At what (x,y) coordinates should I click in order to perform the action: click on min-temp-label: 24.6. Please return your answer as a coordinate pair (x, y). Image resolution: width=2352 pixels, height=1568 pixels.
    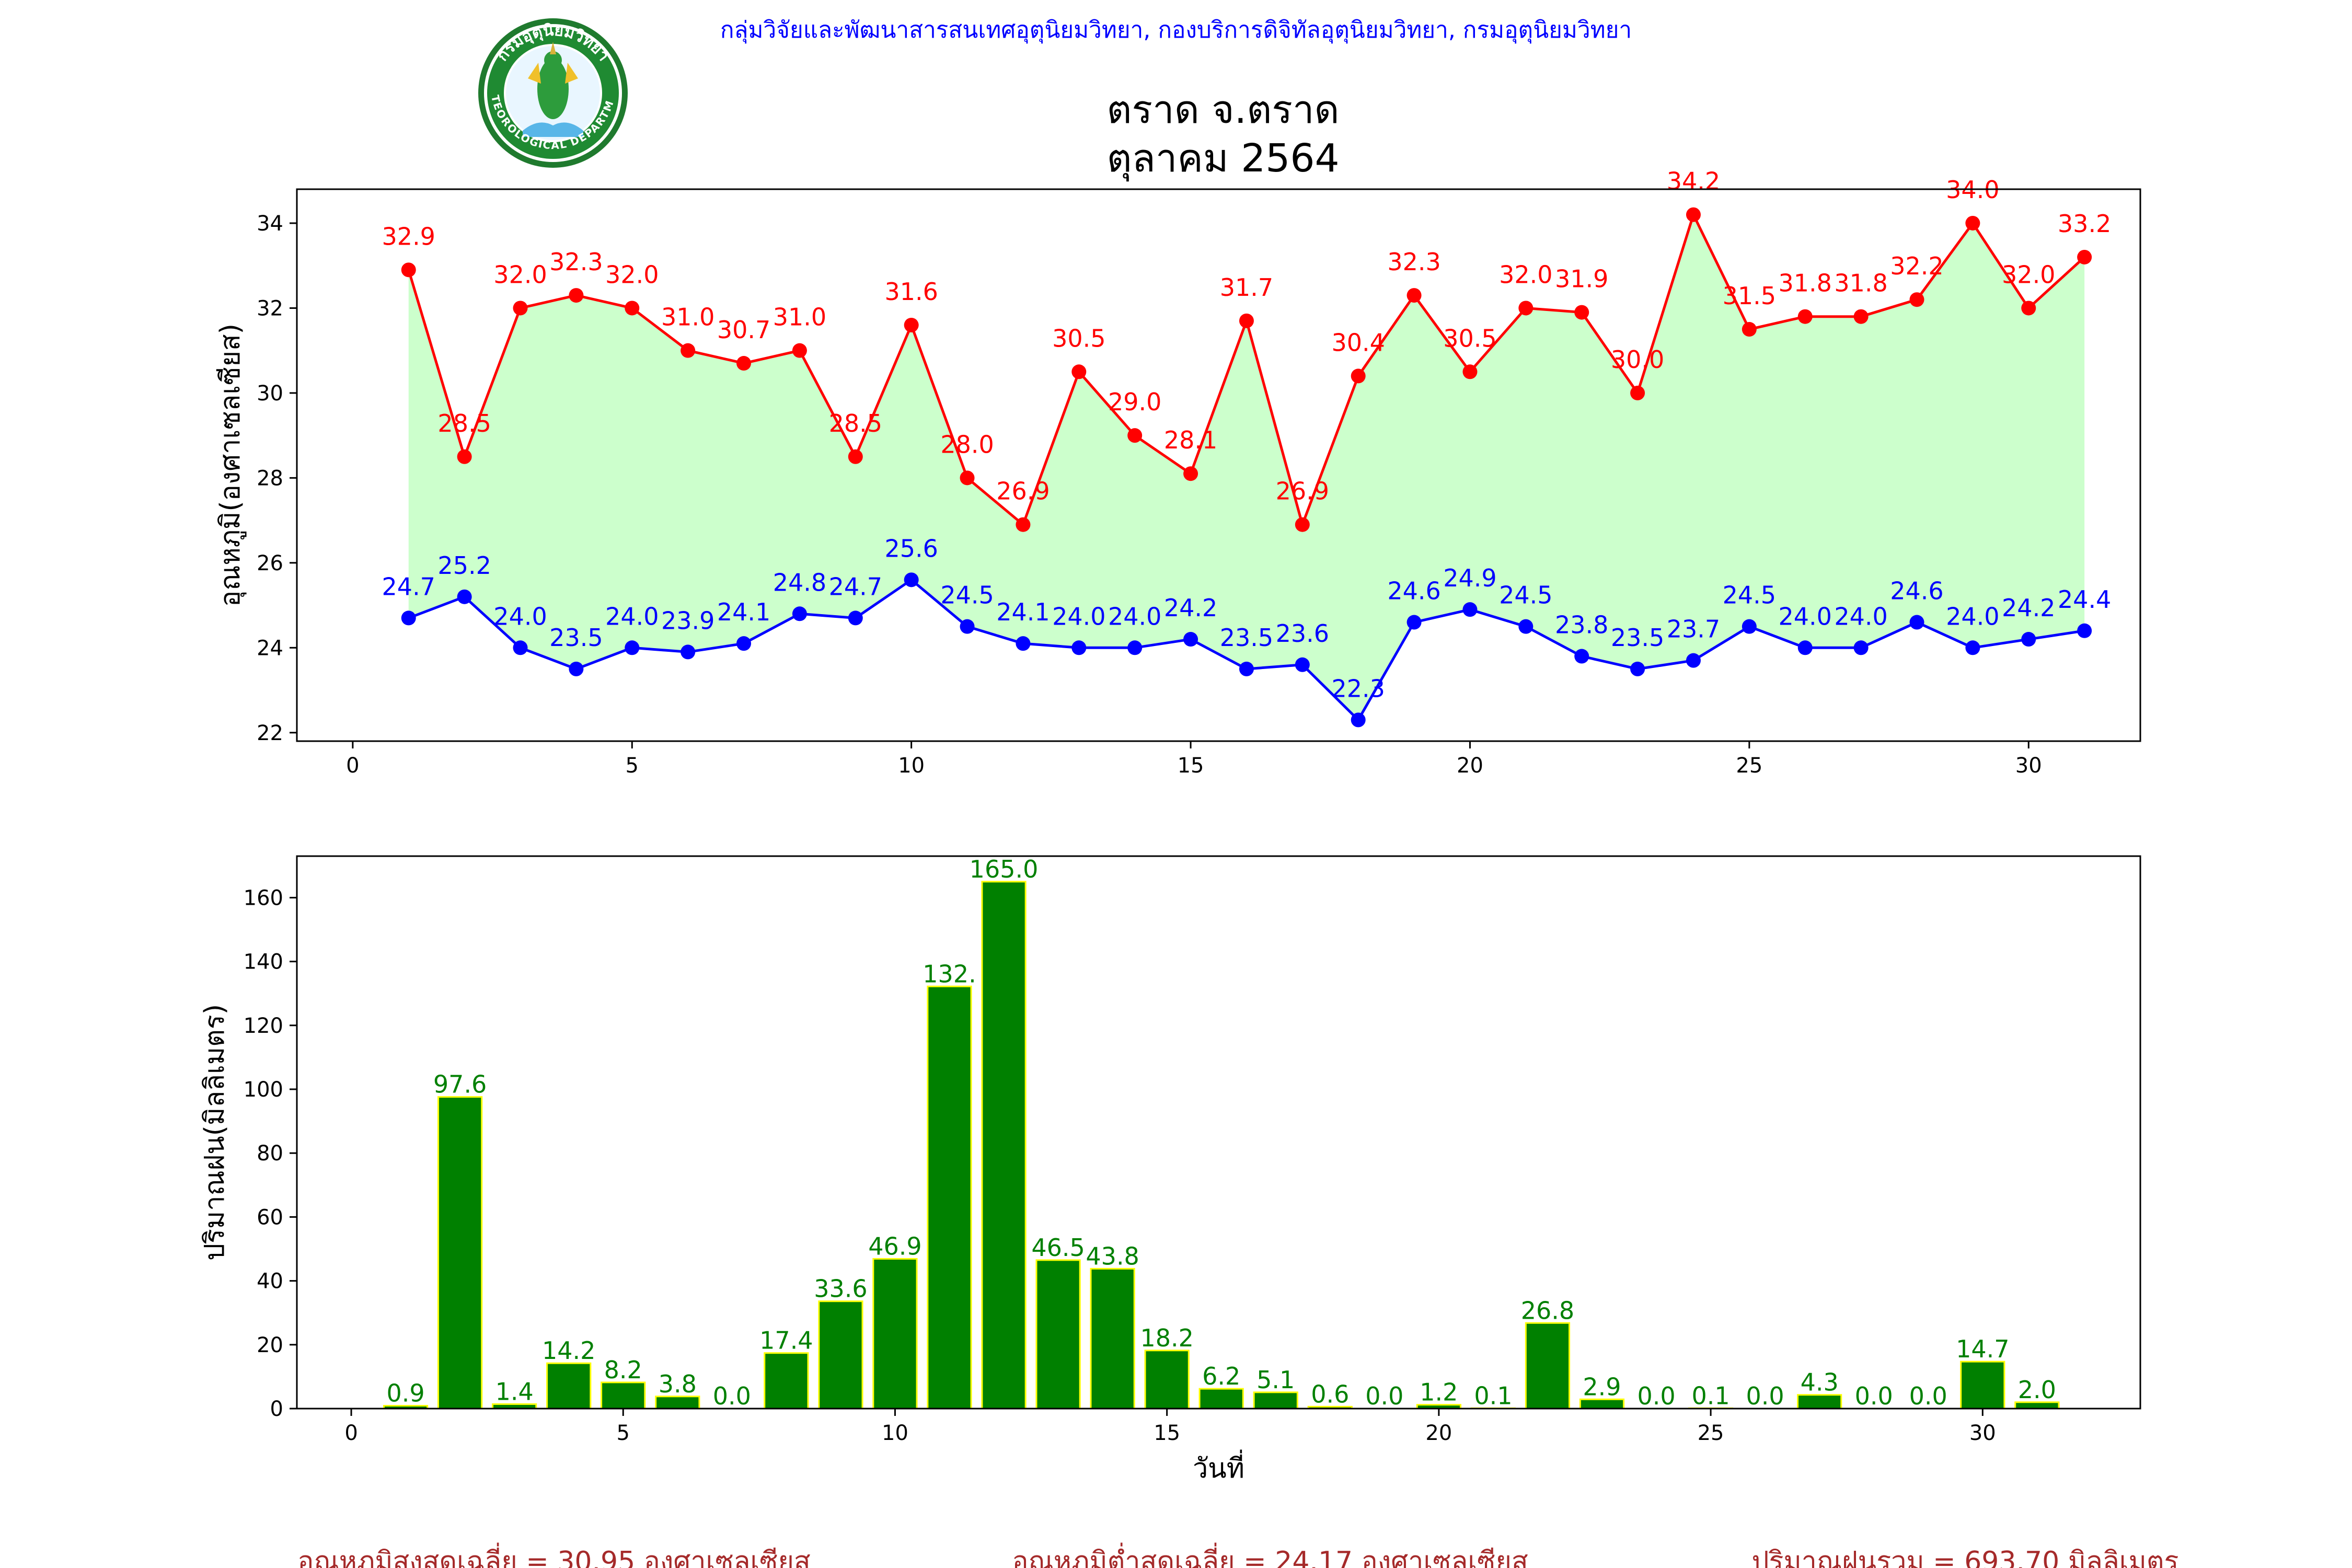
    Looking at the image, I should click on (1916, 591).